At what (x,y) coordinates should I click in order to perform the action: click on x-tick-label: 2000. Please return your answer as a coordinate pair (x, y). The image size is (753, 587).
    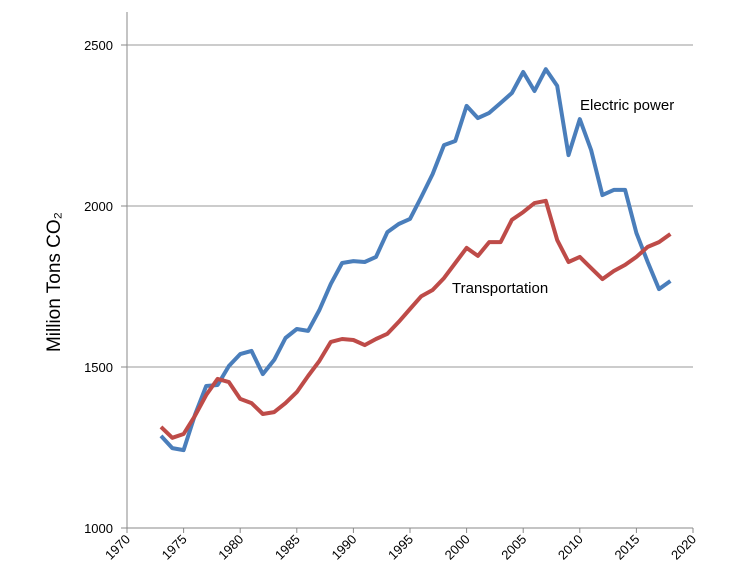
    Looking at the image, I should click on (457, 547).